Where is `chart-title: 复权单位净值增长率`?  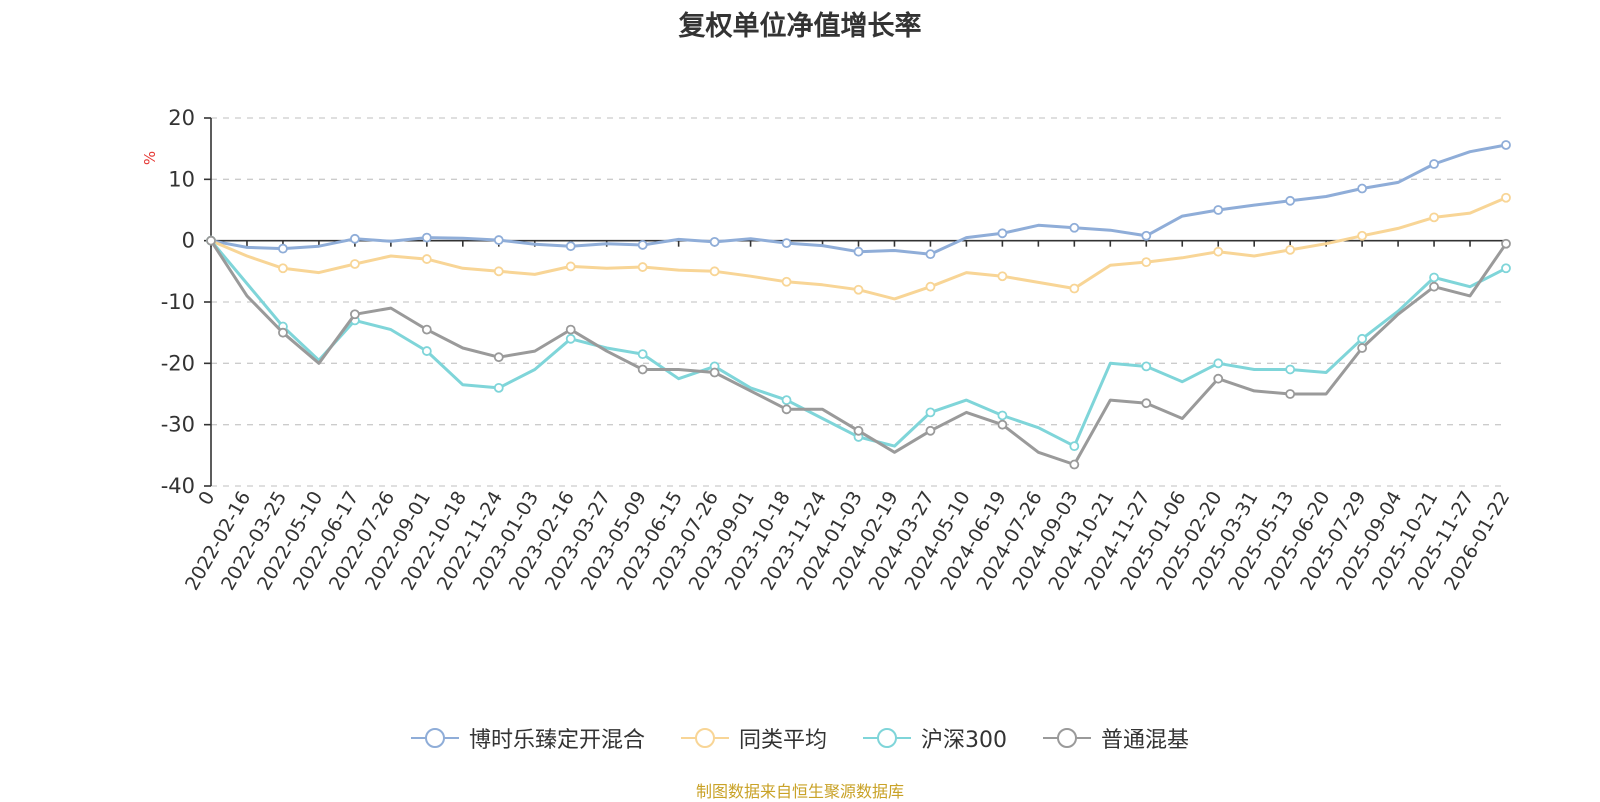
chart-title: 复权单位净值增长率 is located at coordinates (800, 26).